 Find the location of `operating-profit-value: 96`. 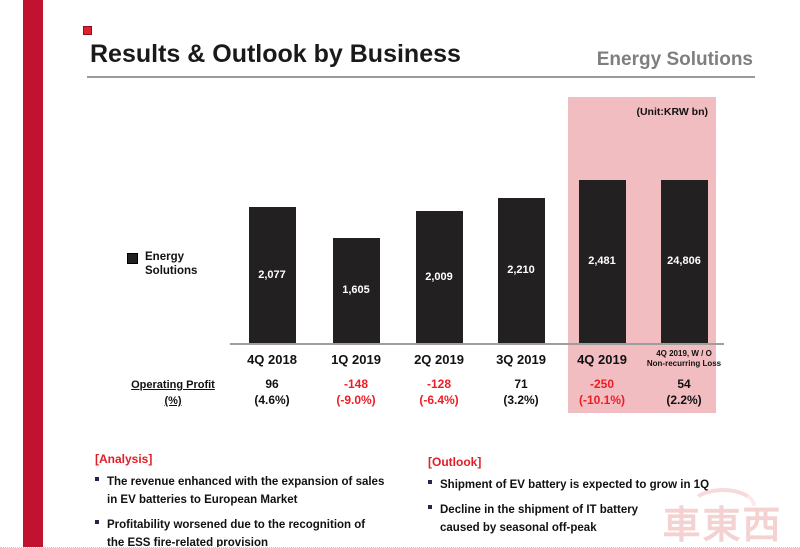

operating-profit-value: 96 is located at coordinates (272, 384).